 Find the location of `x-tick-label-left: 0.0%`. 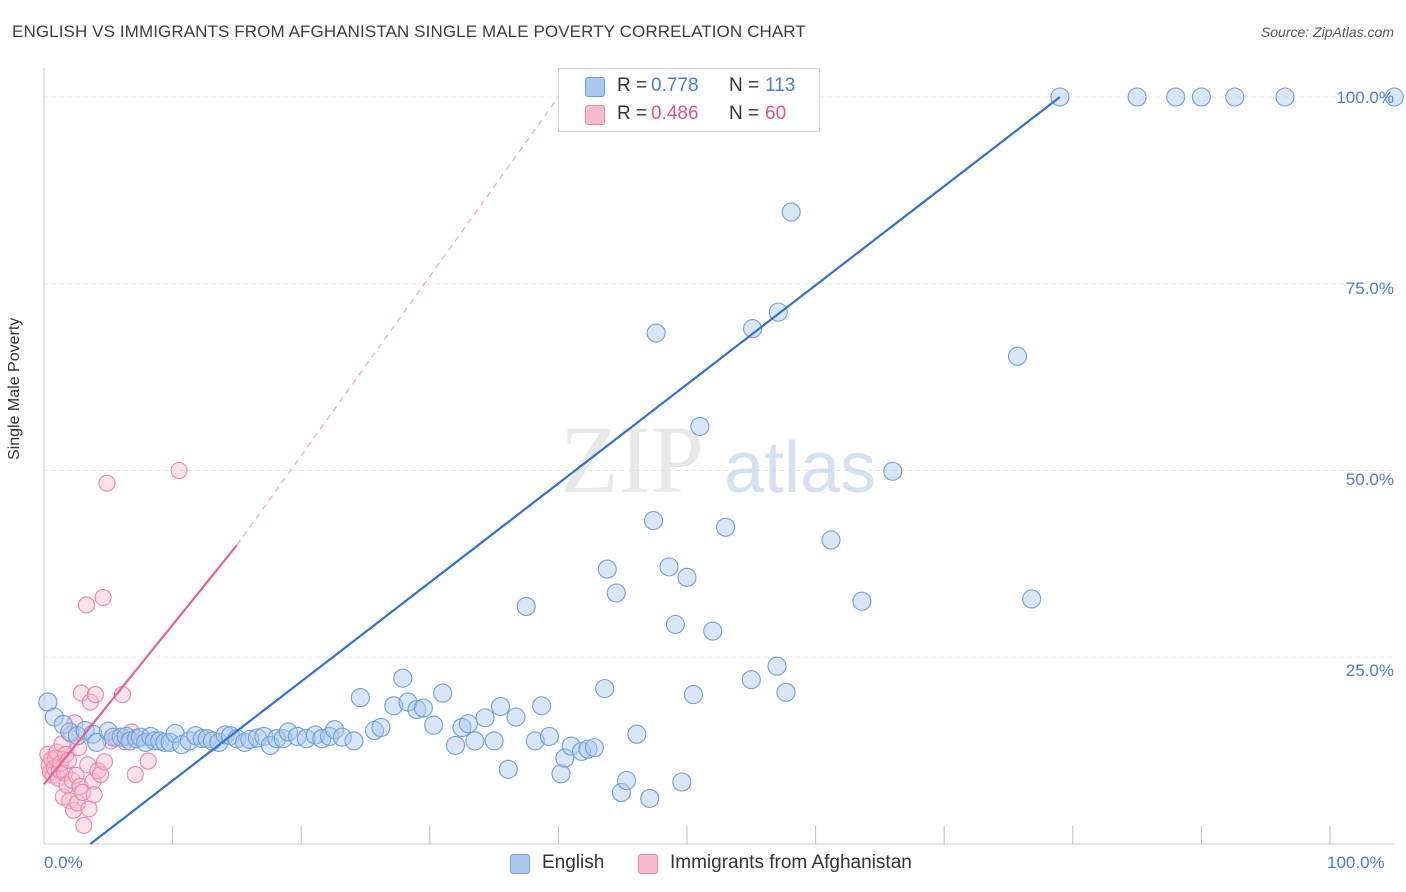

x-tick-label-left: 0.0% is located at coordinates (63, 862).